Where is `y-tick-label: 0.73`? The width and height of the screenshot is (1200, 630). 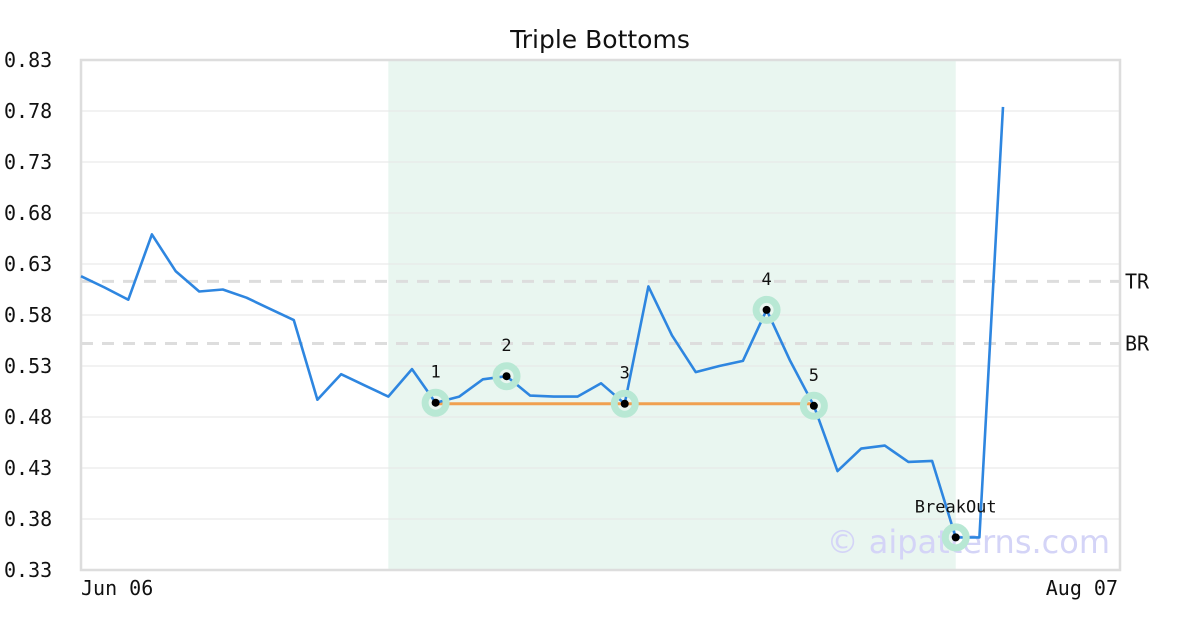 y-tick-label: 0.73 is located at coordinates (28, 162).